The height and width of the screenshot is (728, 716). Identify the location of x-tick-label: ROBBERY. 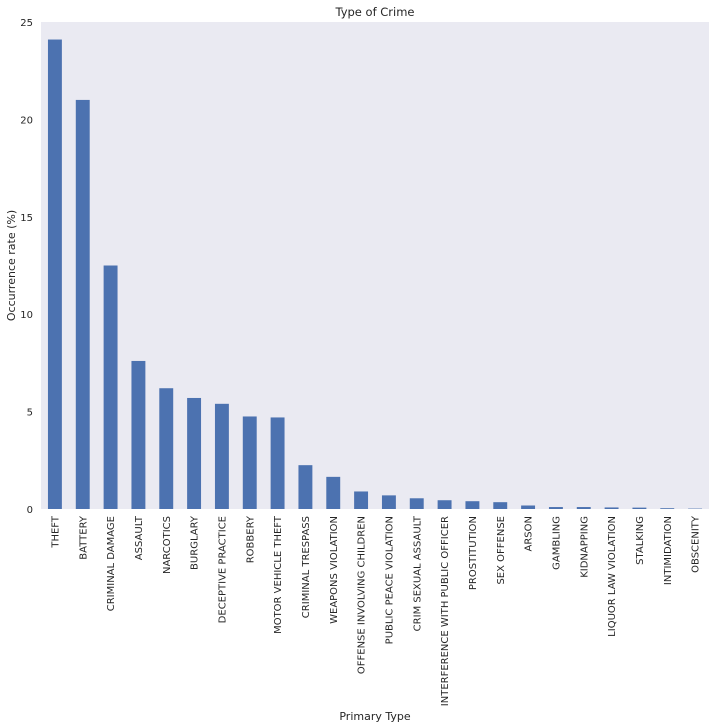
(250, 539).